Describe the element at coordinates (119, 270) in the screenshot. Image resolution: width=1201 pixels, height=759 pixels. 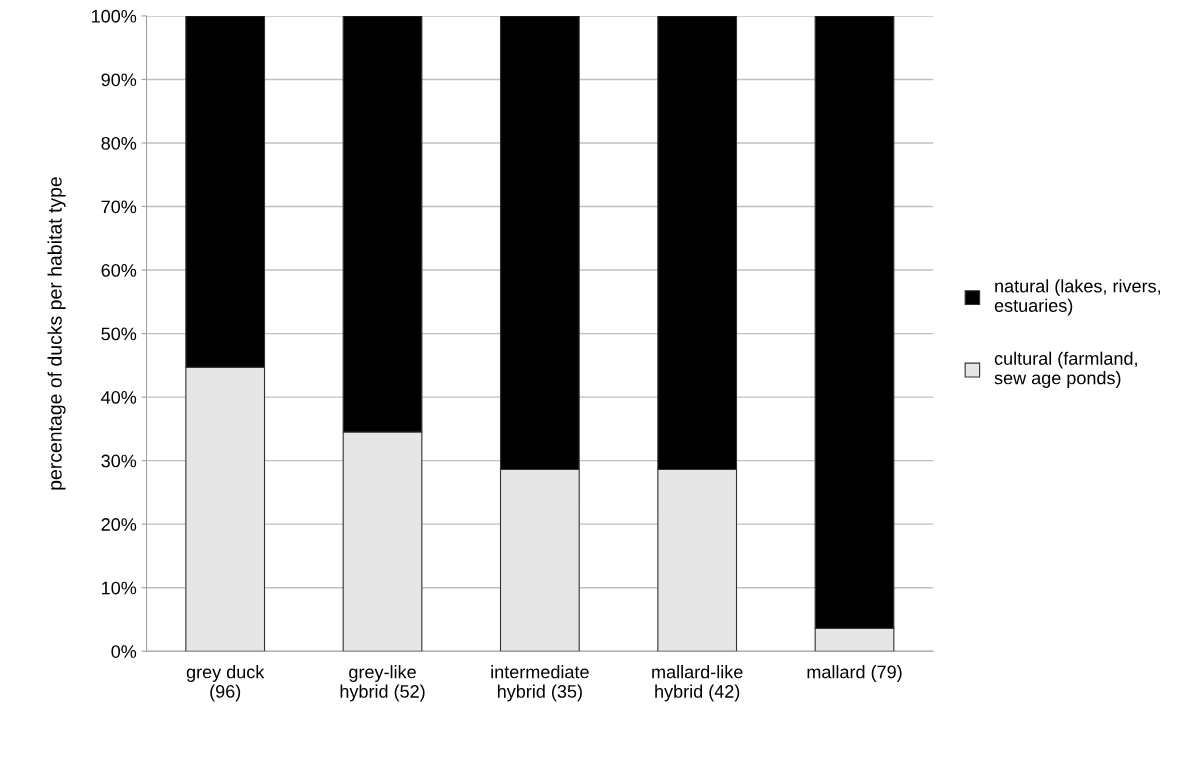
I see `y-tick-label: 60%` at that location.